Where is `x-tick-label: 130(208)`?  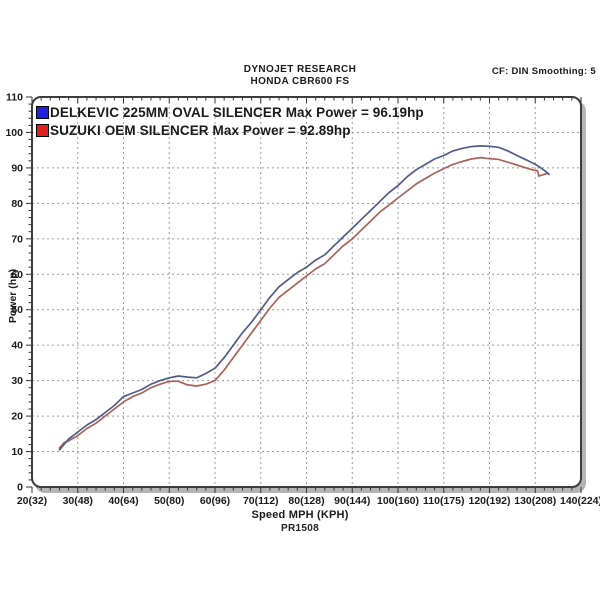
x-tick-label: 130(208) is located at coordinates (535, 501).